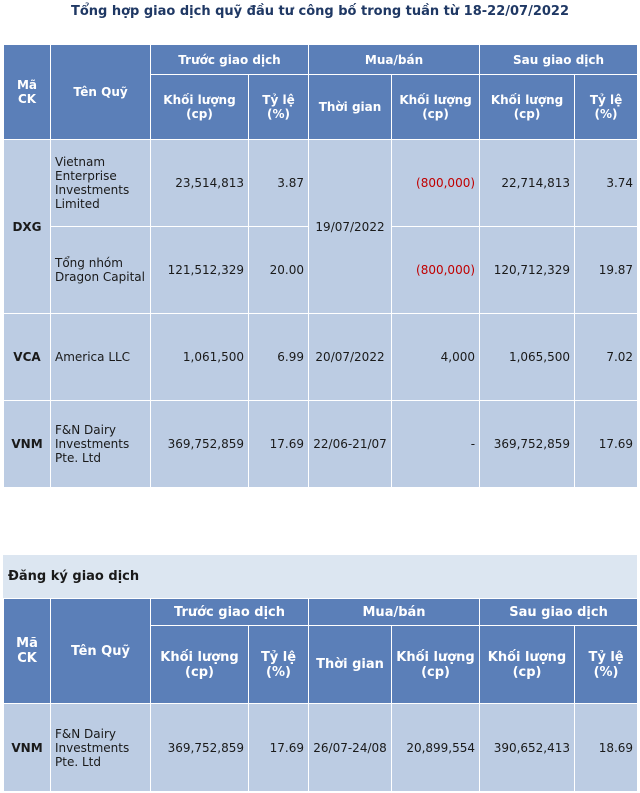  Describe the element at coordinates (527, 444) in the screenshot. I see `after-volume: 369,752,859` at that location.